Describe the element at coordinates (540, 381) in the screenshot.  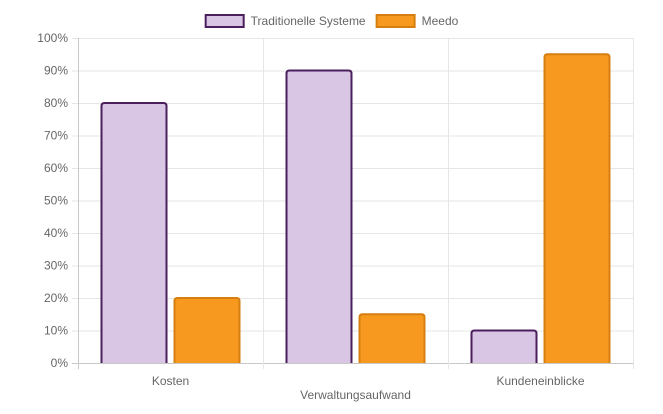
I see `x-tick-label: Kundeneinblicke` at that location.